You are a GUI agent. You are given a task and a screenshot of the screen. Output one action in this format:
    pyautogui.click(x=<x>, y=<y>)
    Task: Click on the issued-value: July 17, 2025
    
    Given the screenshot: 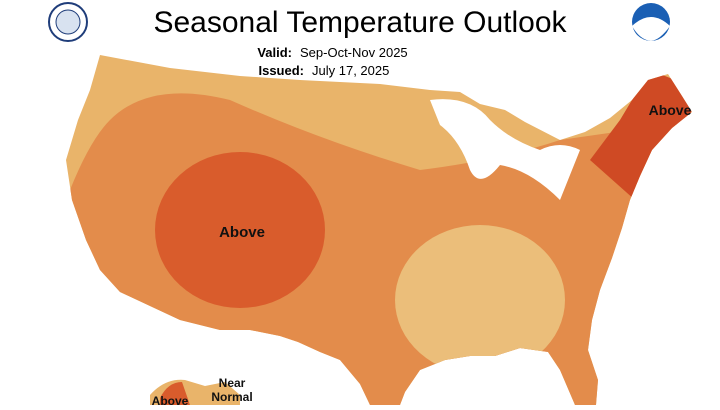 What is the action you would take?
    pyautogui.click(x=350, y=70)
    